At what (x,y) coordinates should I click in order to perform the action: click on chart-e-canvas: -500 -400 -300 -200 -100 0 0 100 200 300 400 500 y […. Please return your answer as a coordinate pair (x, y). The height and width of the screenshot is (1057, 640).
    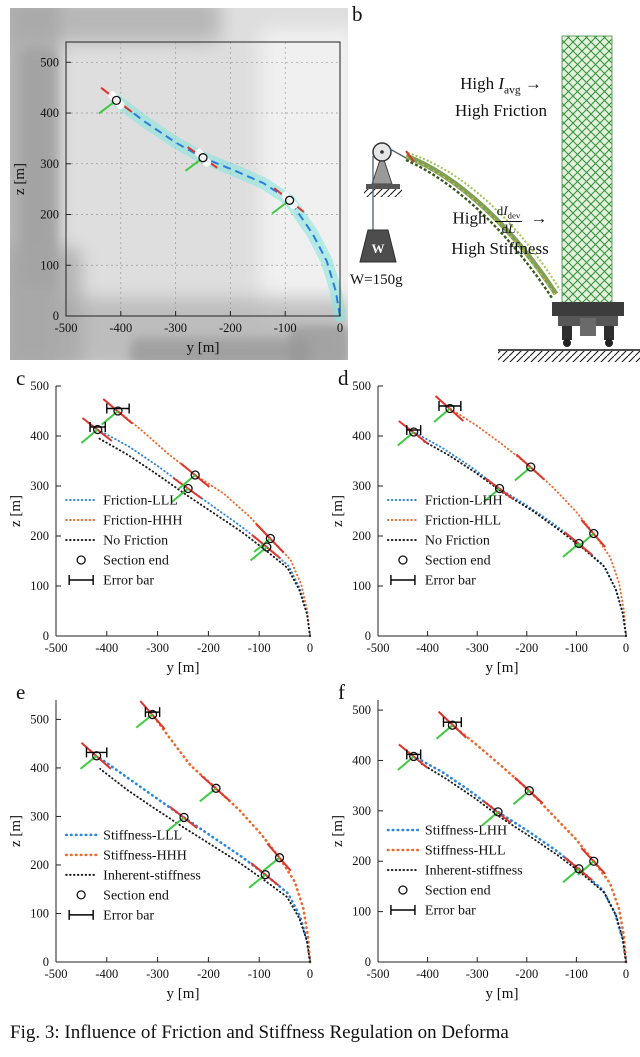
    Looking at the image, I should click on (160, 851).